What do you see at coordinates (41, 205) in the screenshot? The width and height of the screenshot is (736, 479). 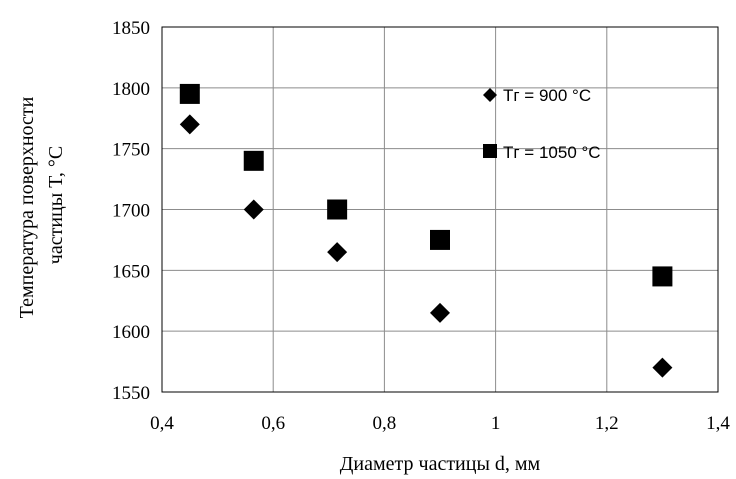 I see `y-axis-title: Температура поверхности частицы T, °C` at bounding box center [41, 205].